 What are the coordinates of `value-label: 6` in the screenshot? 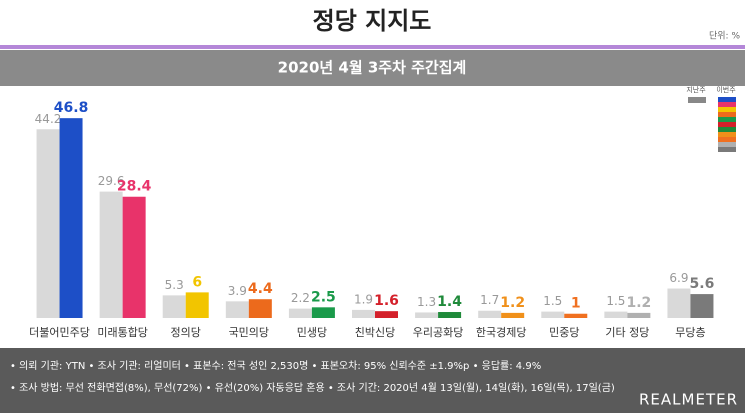 It's located at (197, 282).